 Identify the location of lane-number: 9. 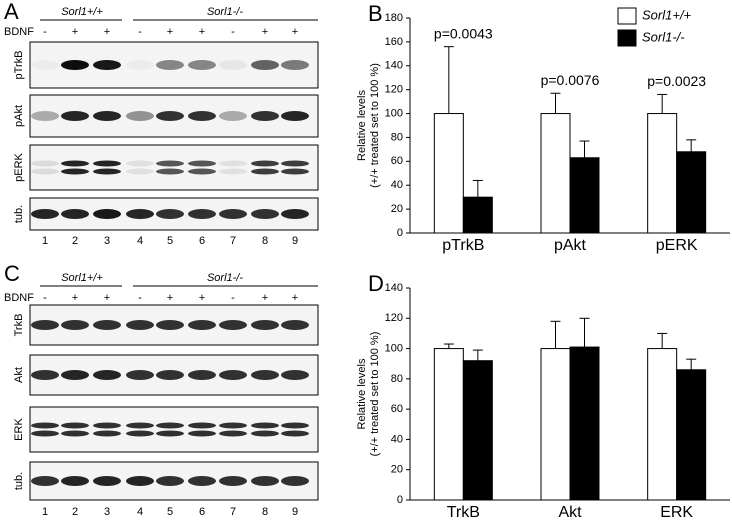
(295, 241).